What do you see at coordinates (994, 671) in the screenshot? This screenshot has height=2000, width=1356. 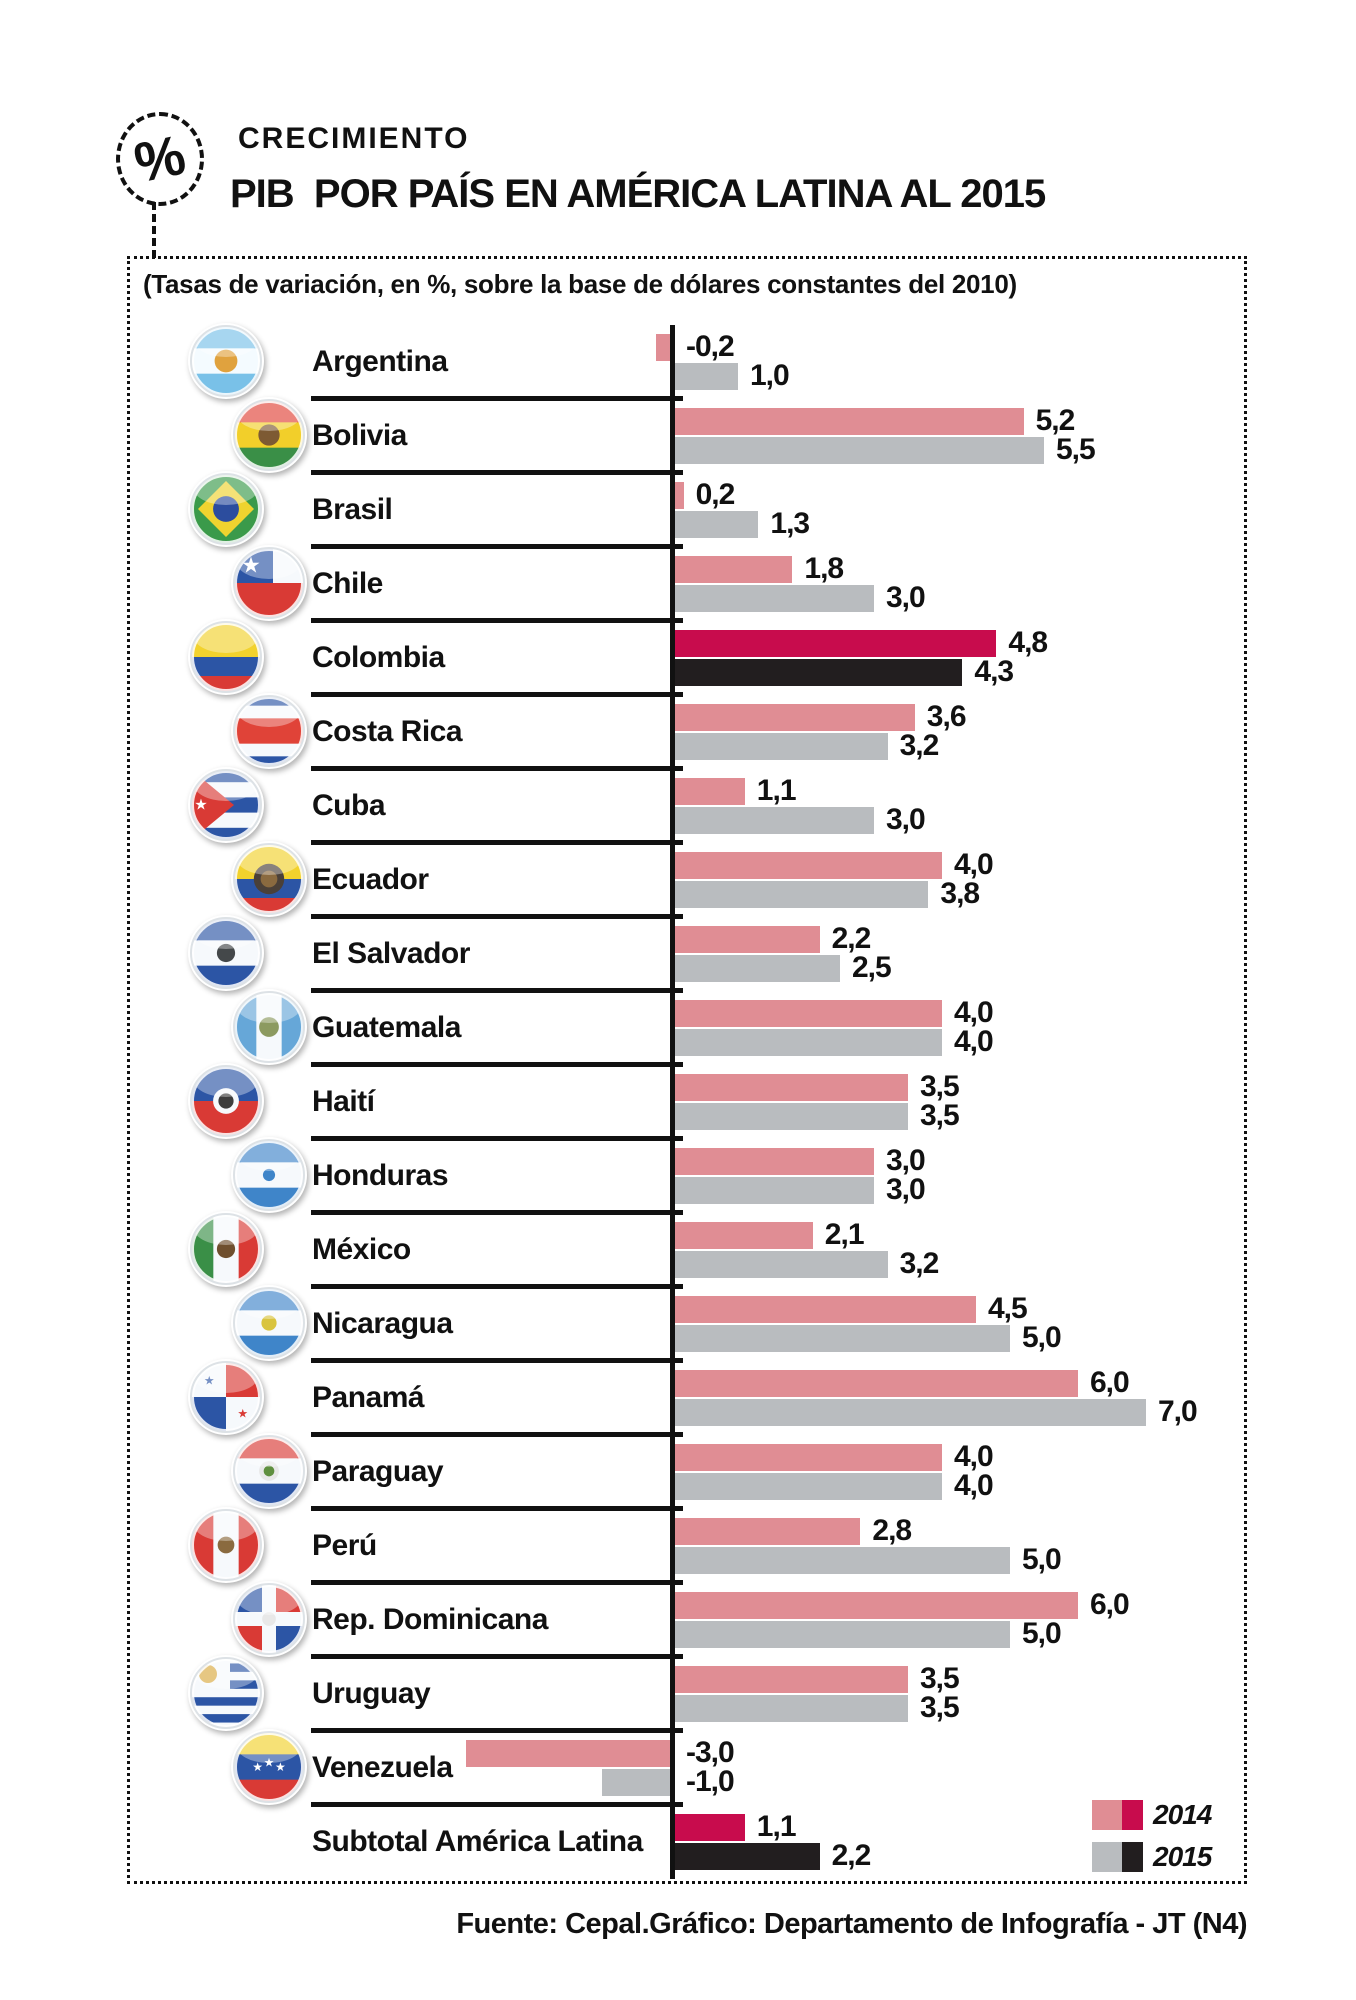 I see `value-label-2015: 4,3` at bounding box center [994, 671].